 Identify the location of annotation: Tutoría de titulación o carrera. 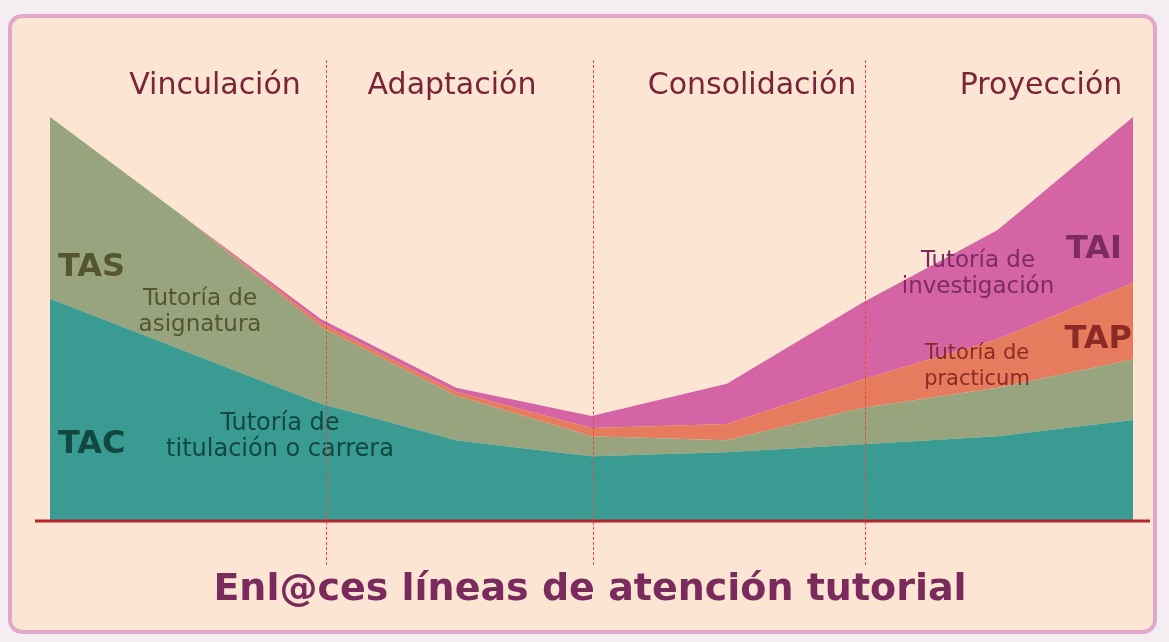
(280, 435).